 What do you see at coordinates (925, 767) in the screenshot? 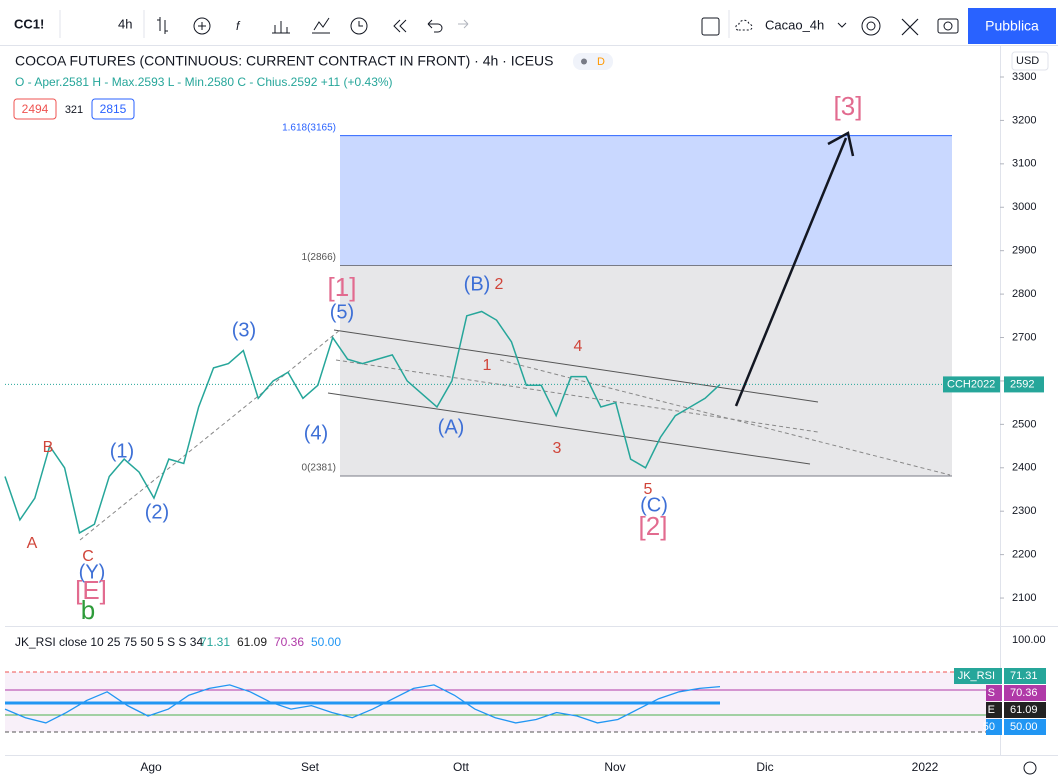
I see `time-label: 2022` at bounding box center [925, 767].